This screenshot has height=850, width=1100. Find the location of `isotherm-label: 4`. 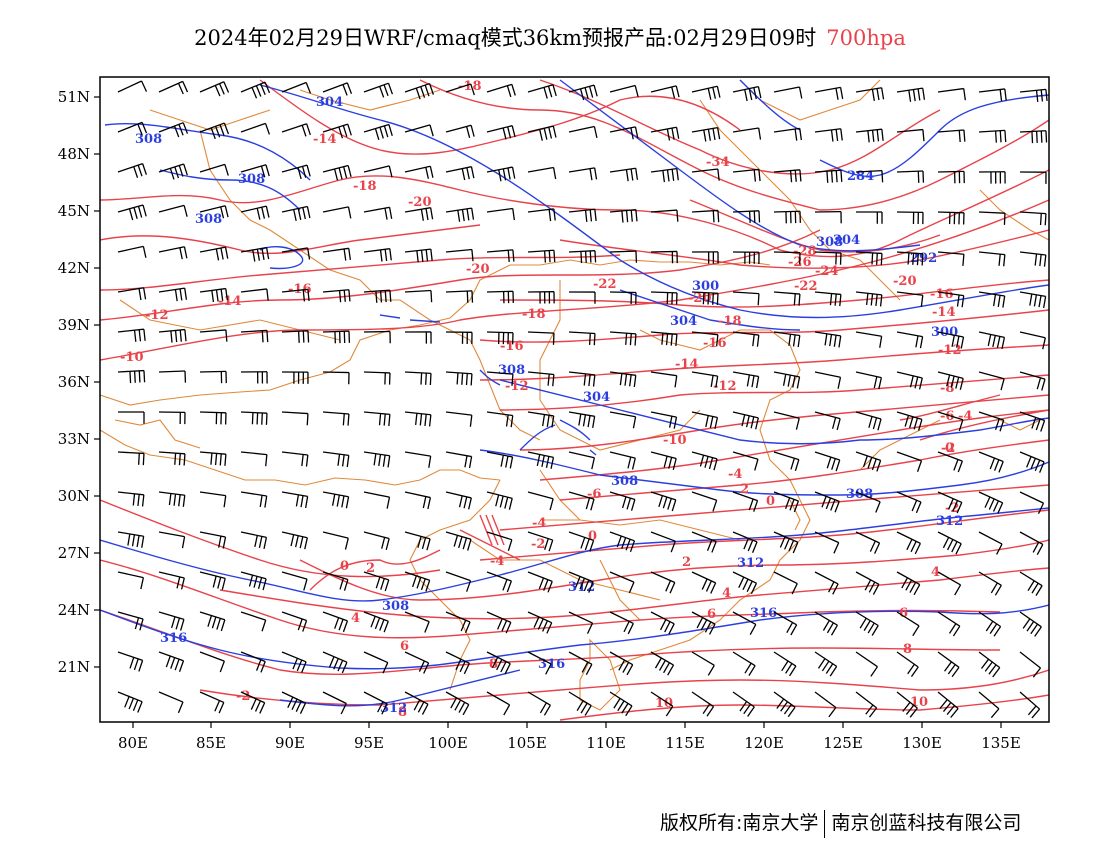

isotherm-label: 4 is located at coordinates (355, 618).